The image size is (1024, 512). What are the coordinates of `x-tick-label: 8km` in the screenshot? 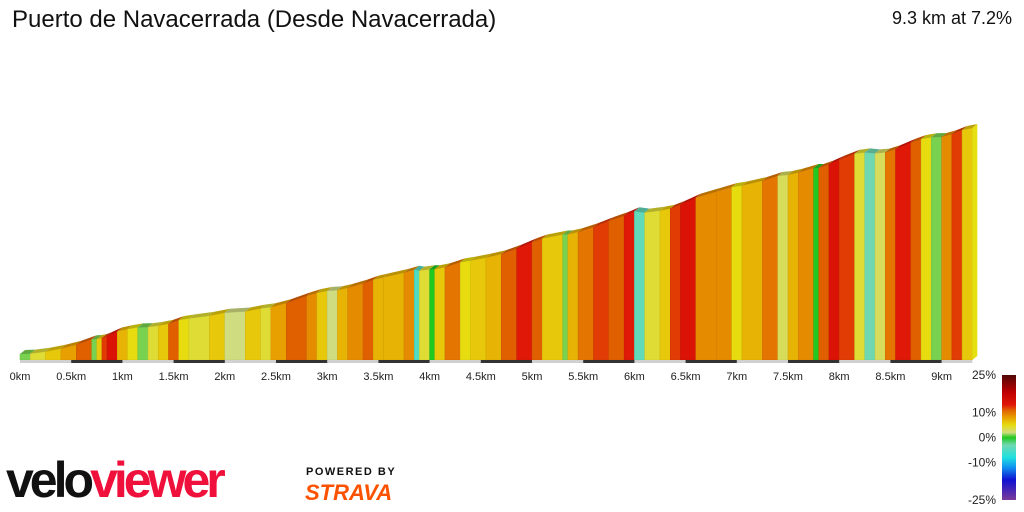 It's located at (839, 377).